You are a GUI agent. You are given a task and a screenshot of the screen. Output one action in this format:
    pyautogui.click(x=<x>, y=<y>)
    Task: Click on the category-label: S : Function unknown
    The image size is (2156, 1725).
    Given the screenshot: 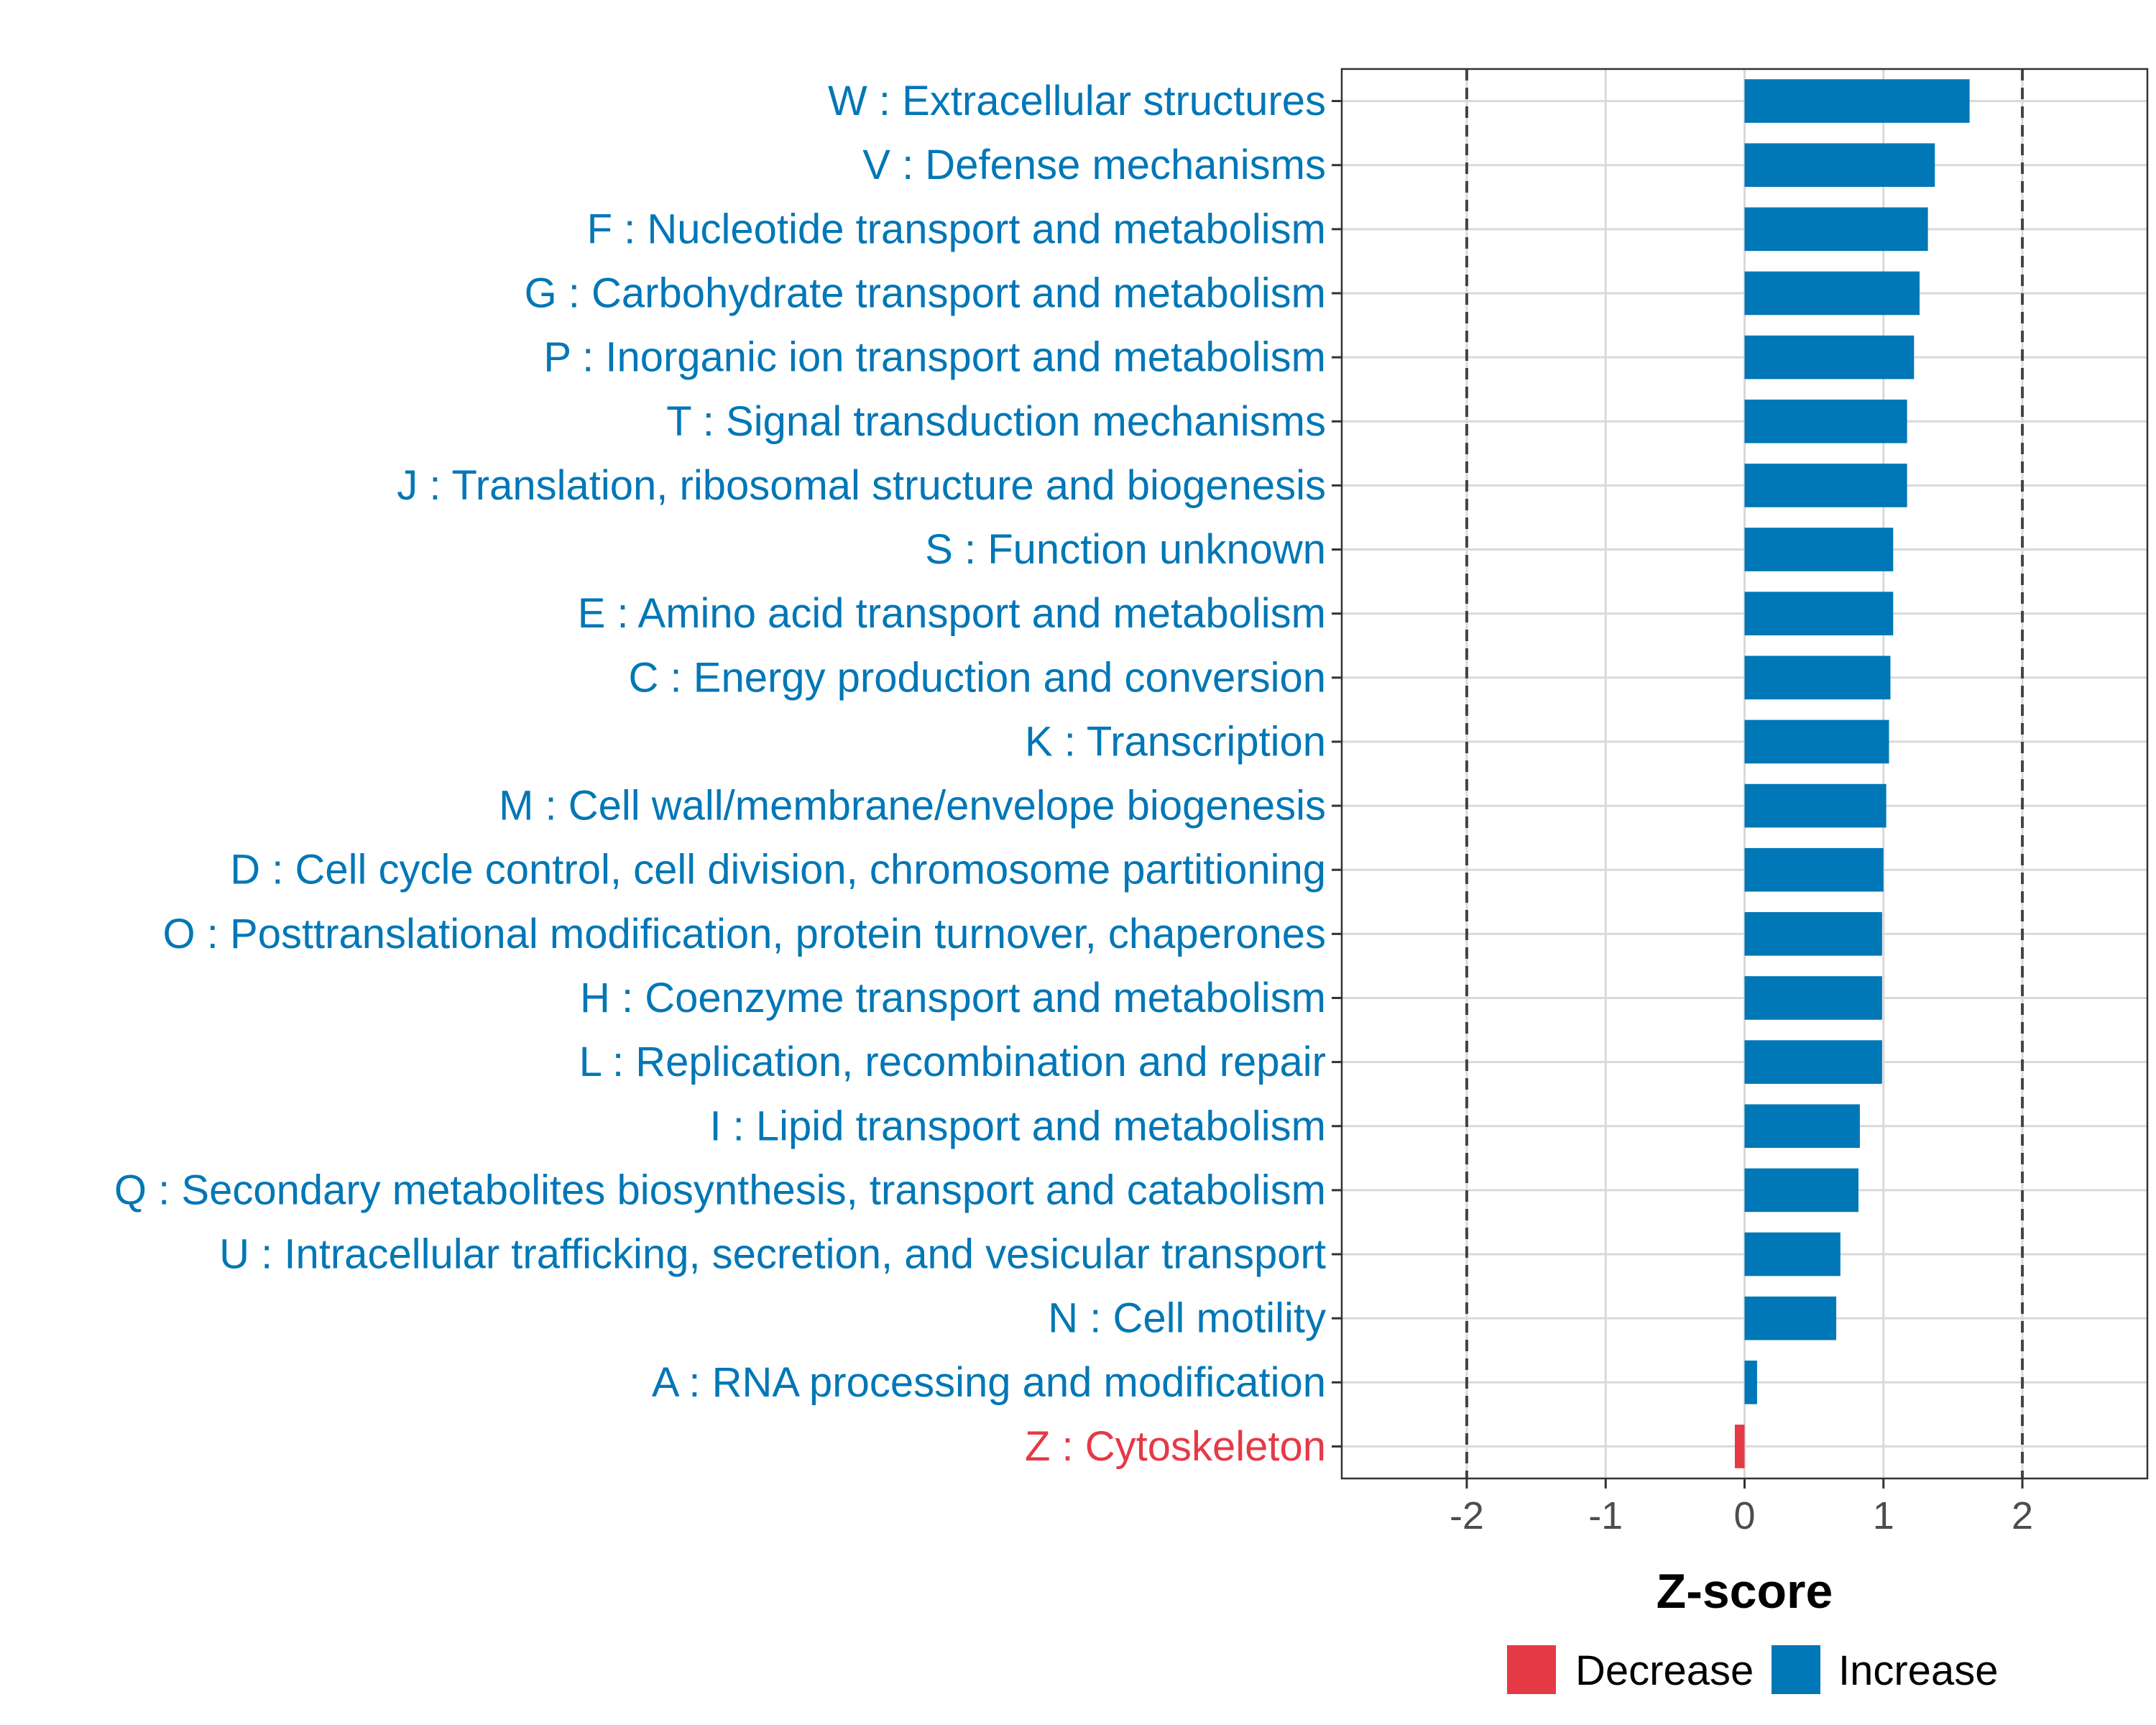 What is the action you would take?
    pyautogui.click(x=1126, y=549)
    